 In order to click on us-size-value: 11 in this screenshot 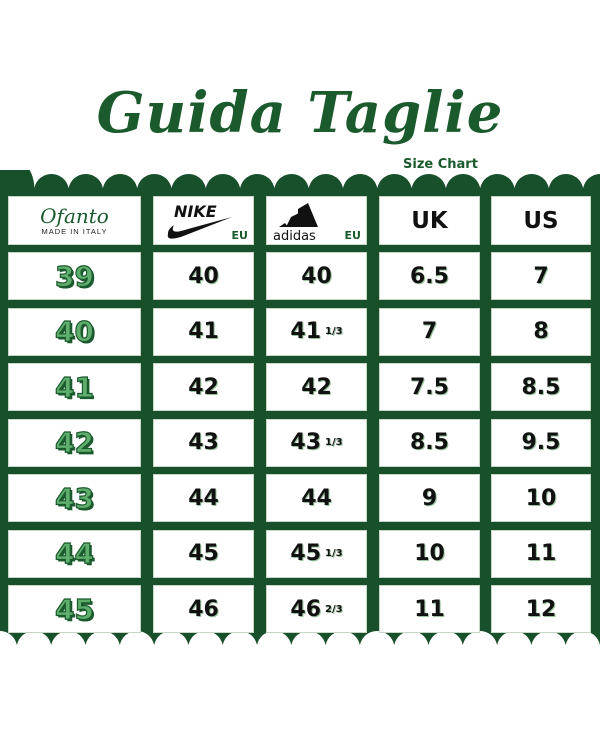, I will do `click(541, 553)`.